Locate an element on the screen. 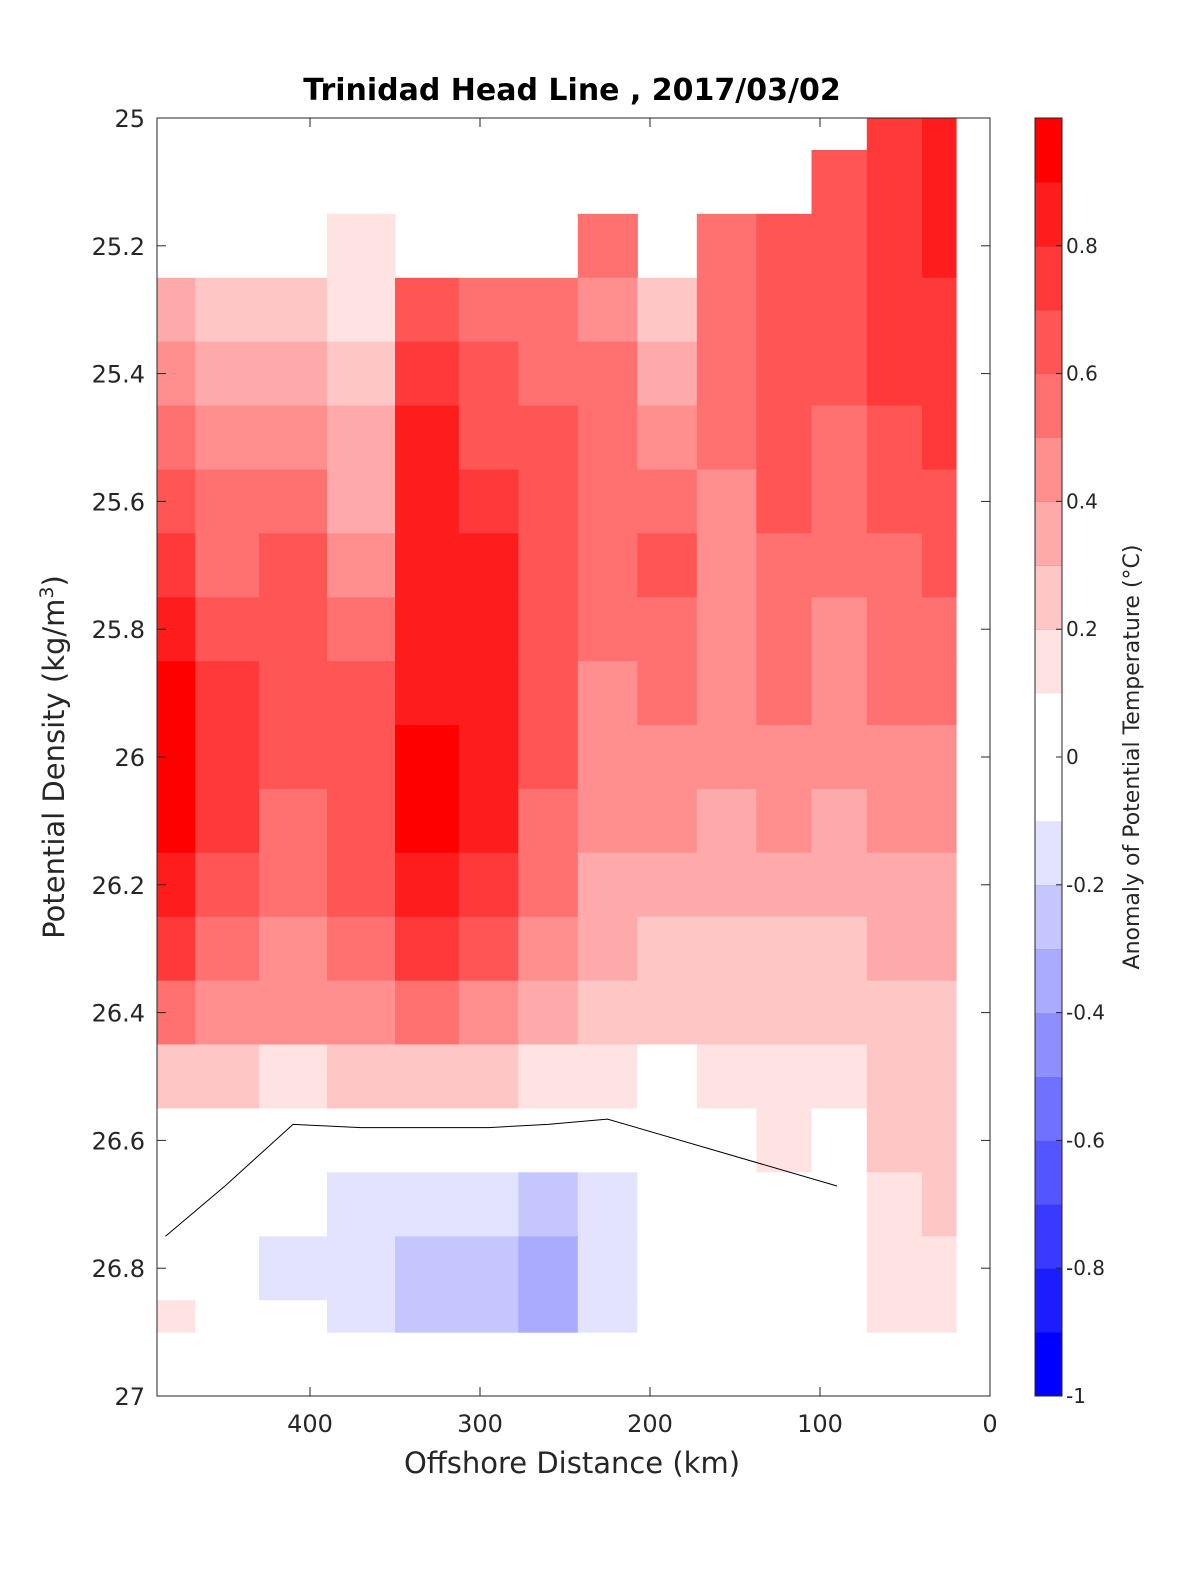 The height and width of the screenshot is (1575, 1200). colorbar-tick-label: 0.6 is located at coordinates (1082, 374).